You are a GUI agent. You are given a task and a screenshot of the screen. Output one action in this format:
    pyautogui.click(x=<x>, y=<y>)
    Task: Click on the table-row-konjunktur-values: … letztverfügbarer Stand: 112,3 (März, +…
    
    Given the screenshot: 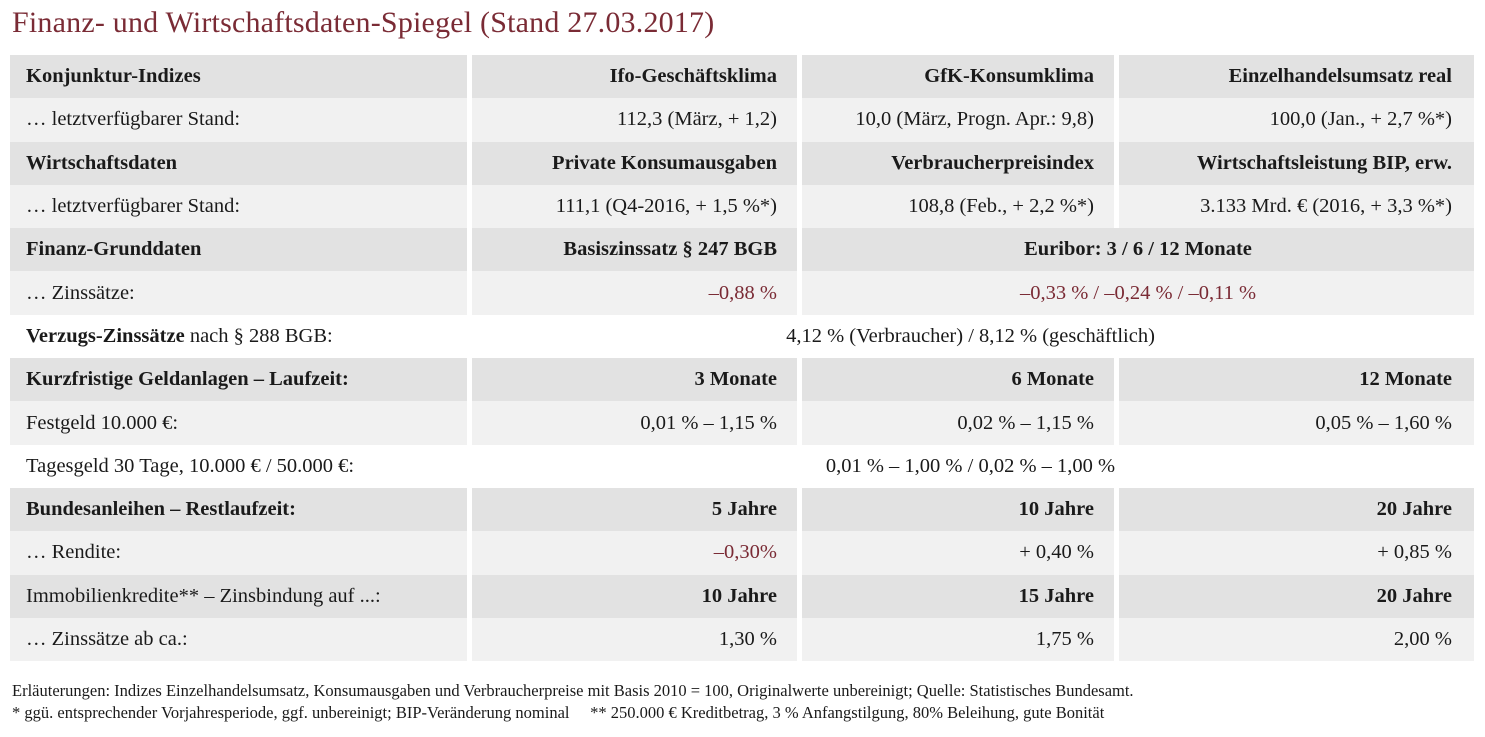 What is the action you would take?
    pyautogui.click(x=742, y=120)
    